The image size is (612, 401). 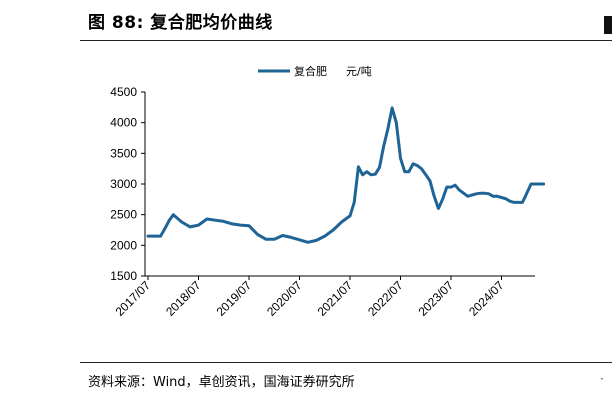 I want to click on y-tick-label: 4000, so click(x=123, y=123).